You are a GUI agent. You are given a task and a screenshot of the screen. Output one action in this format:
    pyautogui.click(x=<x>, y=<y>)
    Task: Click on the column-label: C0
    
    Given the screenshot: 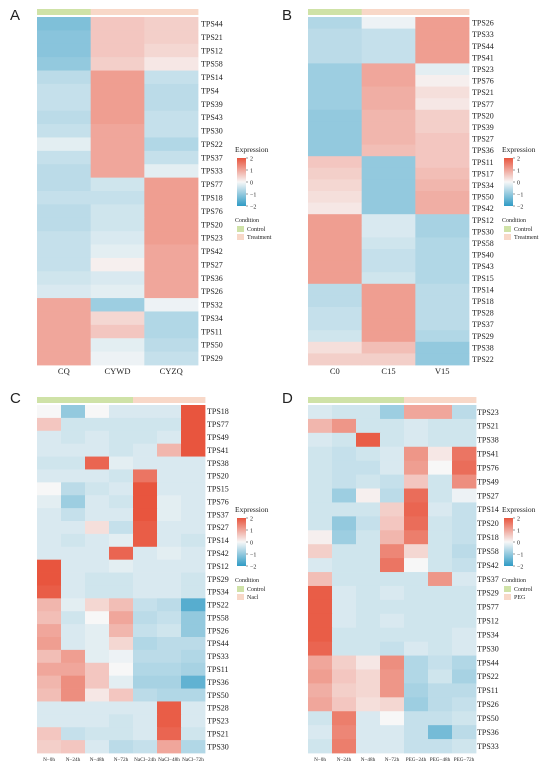 What is the action you would take?
    pyautogui.click(x=335, y=371)
    